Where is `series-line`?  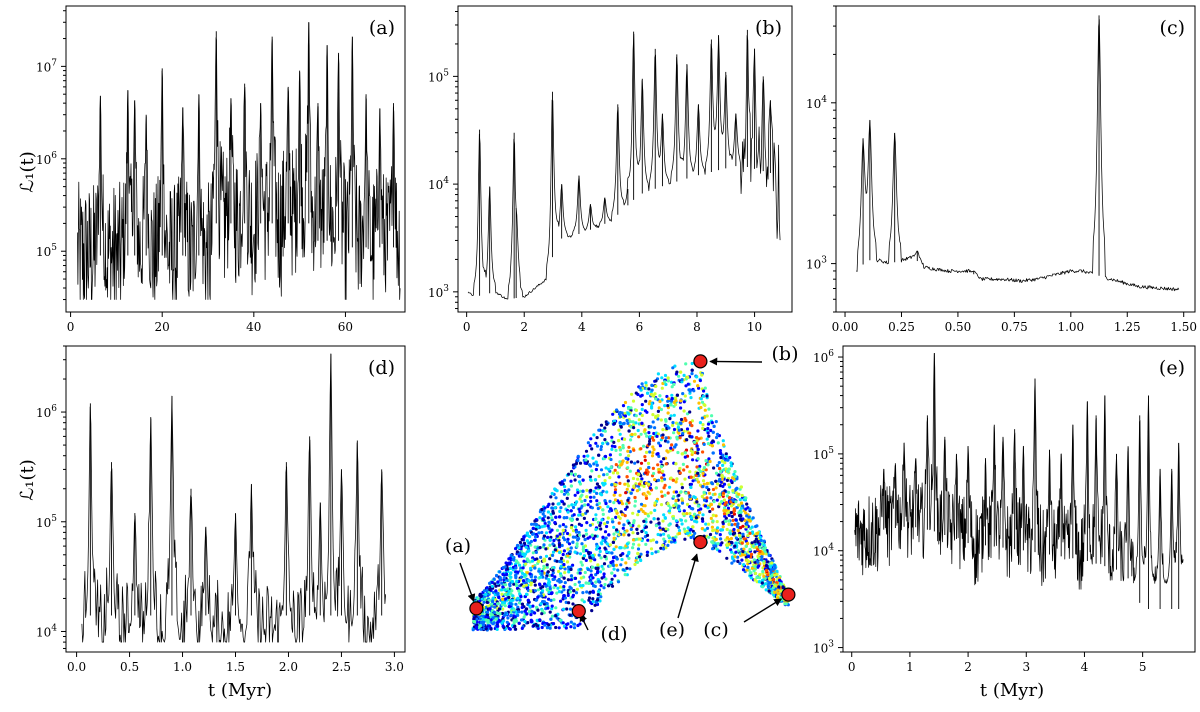 series-line is located at coordinates (239, 161).